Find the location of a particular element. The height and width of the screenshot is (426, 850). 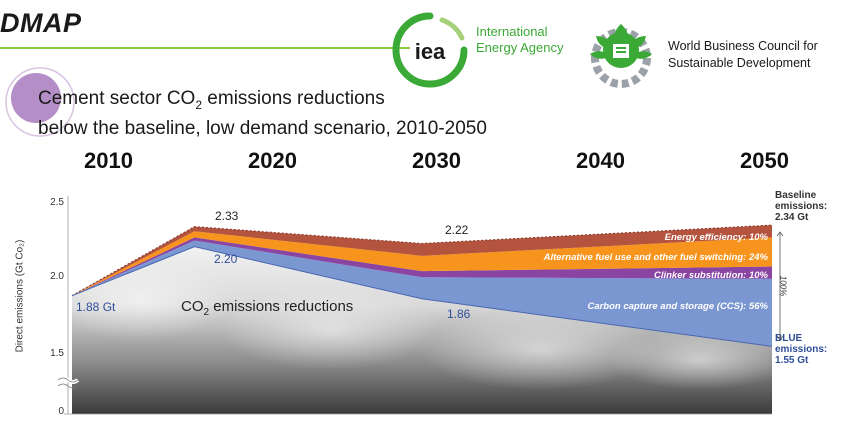

decade-label-2010: 2010 is located at coordinates (108, 160).